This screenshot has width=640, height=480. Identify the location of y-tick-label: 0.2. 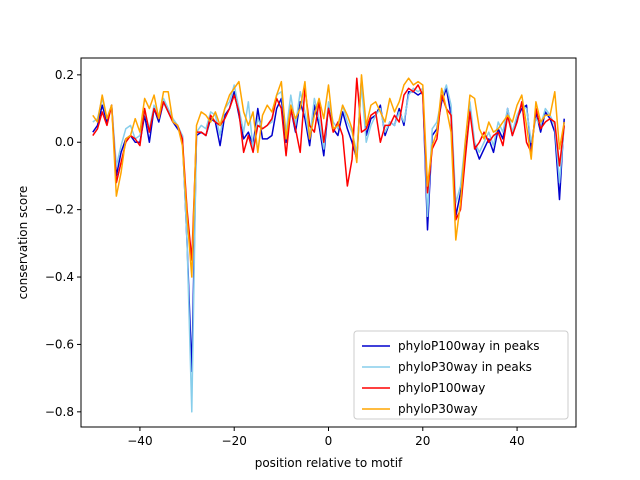
(64, 75).